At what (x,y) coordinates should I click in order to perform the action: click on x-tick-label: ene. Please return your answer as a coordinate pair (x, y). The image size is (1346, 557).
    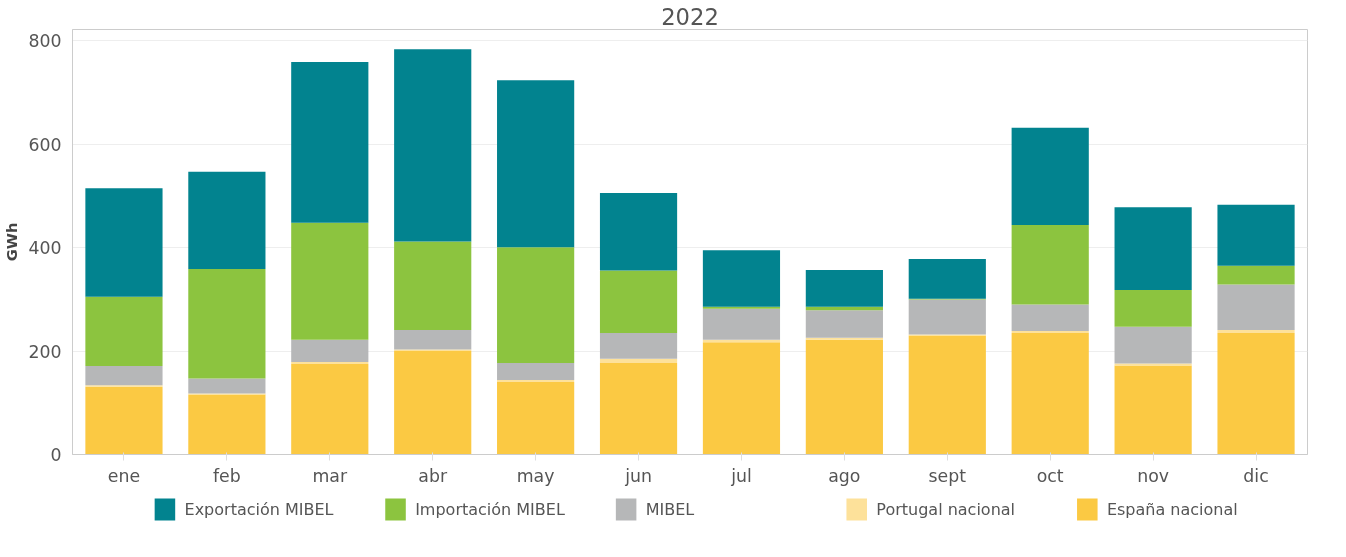
    Looking at the image, I should click on (124, 475).